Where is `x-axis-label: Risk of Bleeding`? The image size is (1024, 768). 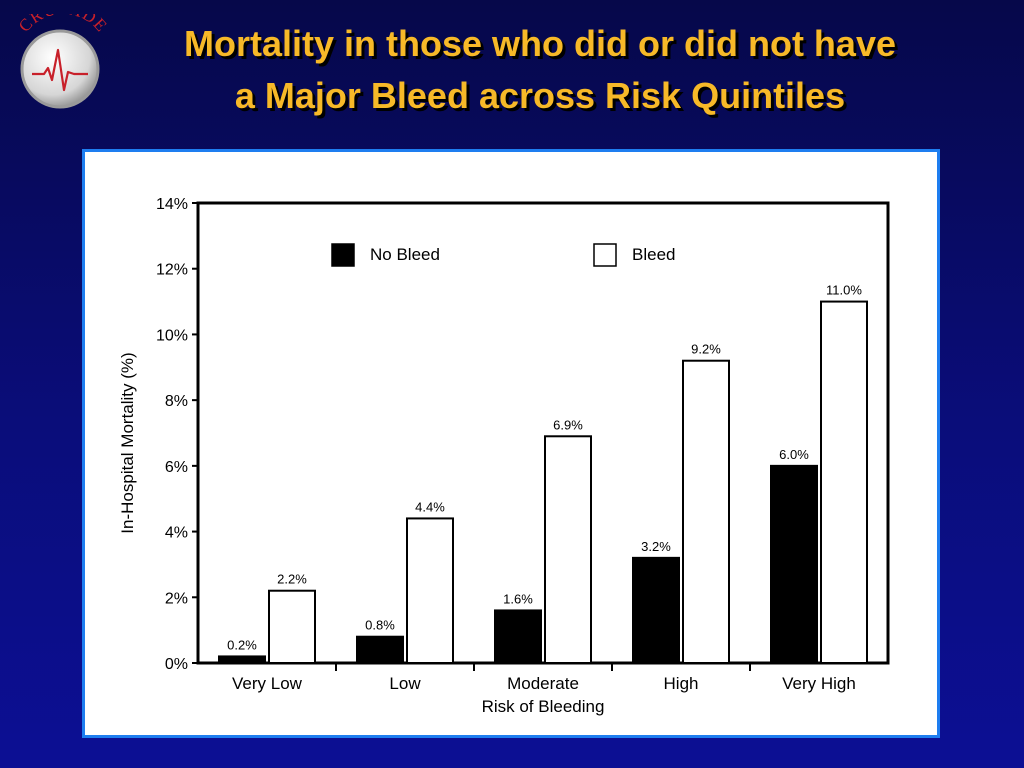
x-axis-label: Risk of Bleeding is located at coordinates (543, 706).